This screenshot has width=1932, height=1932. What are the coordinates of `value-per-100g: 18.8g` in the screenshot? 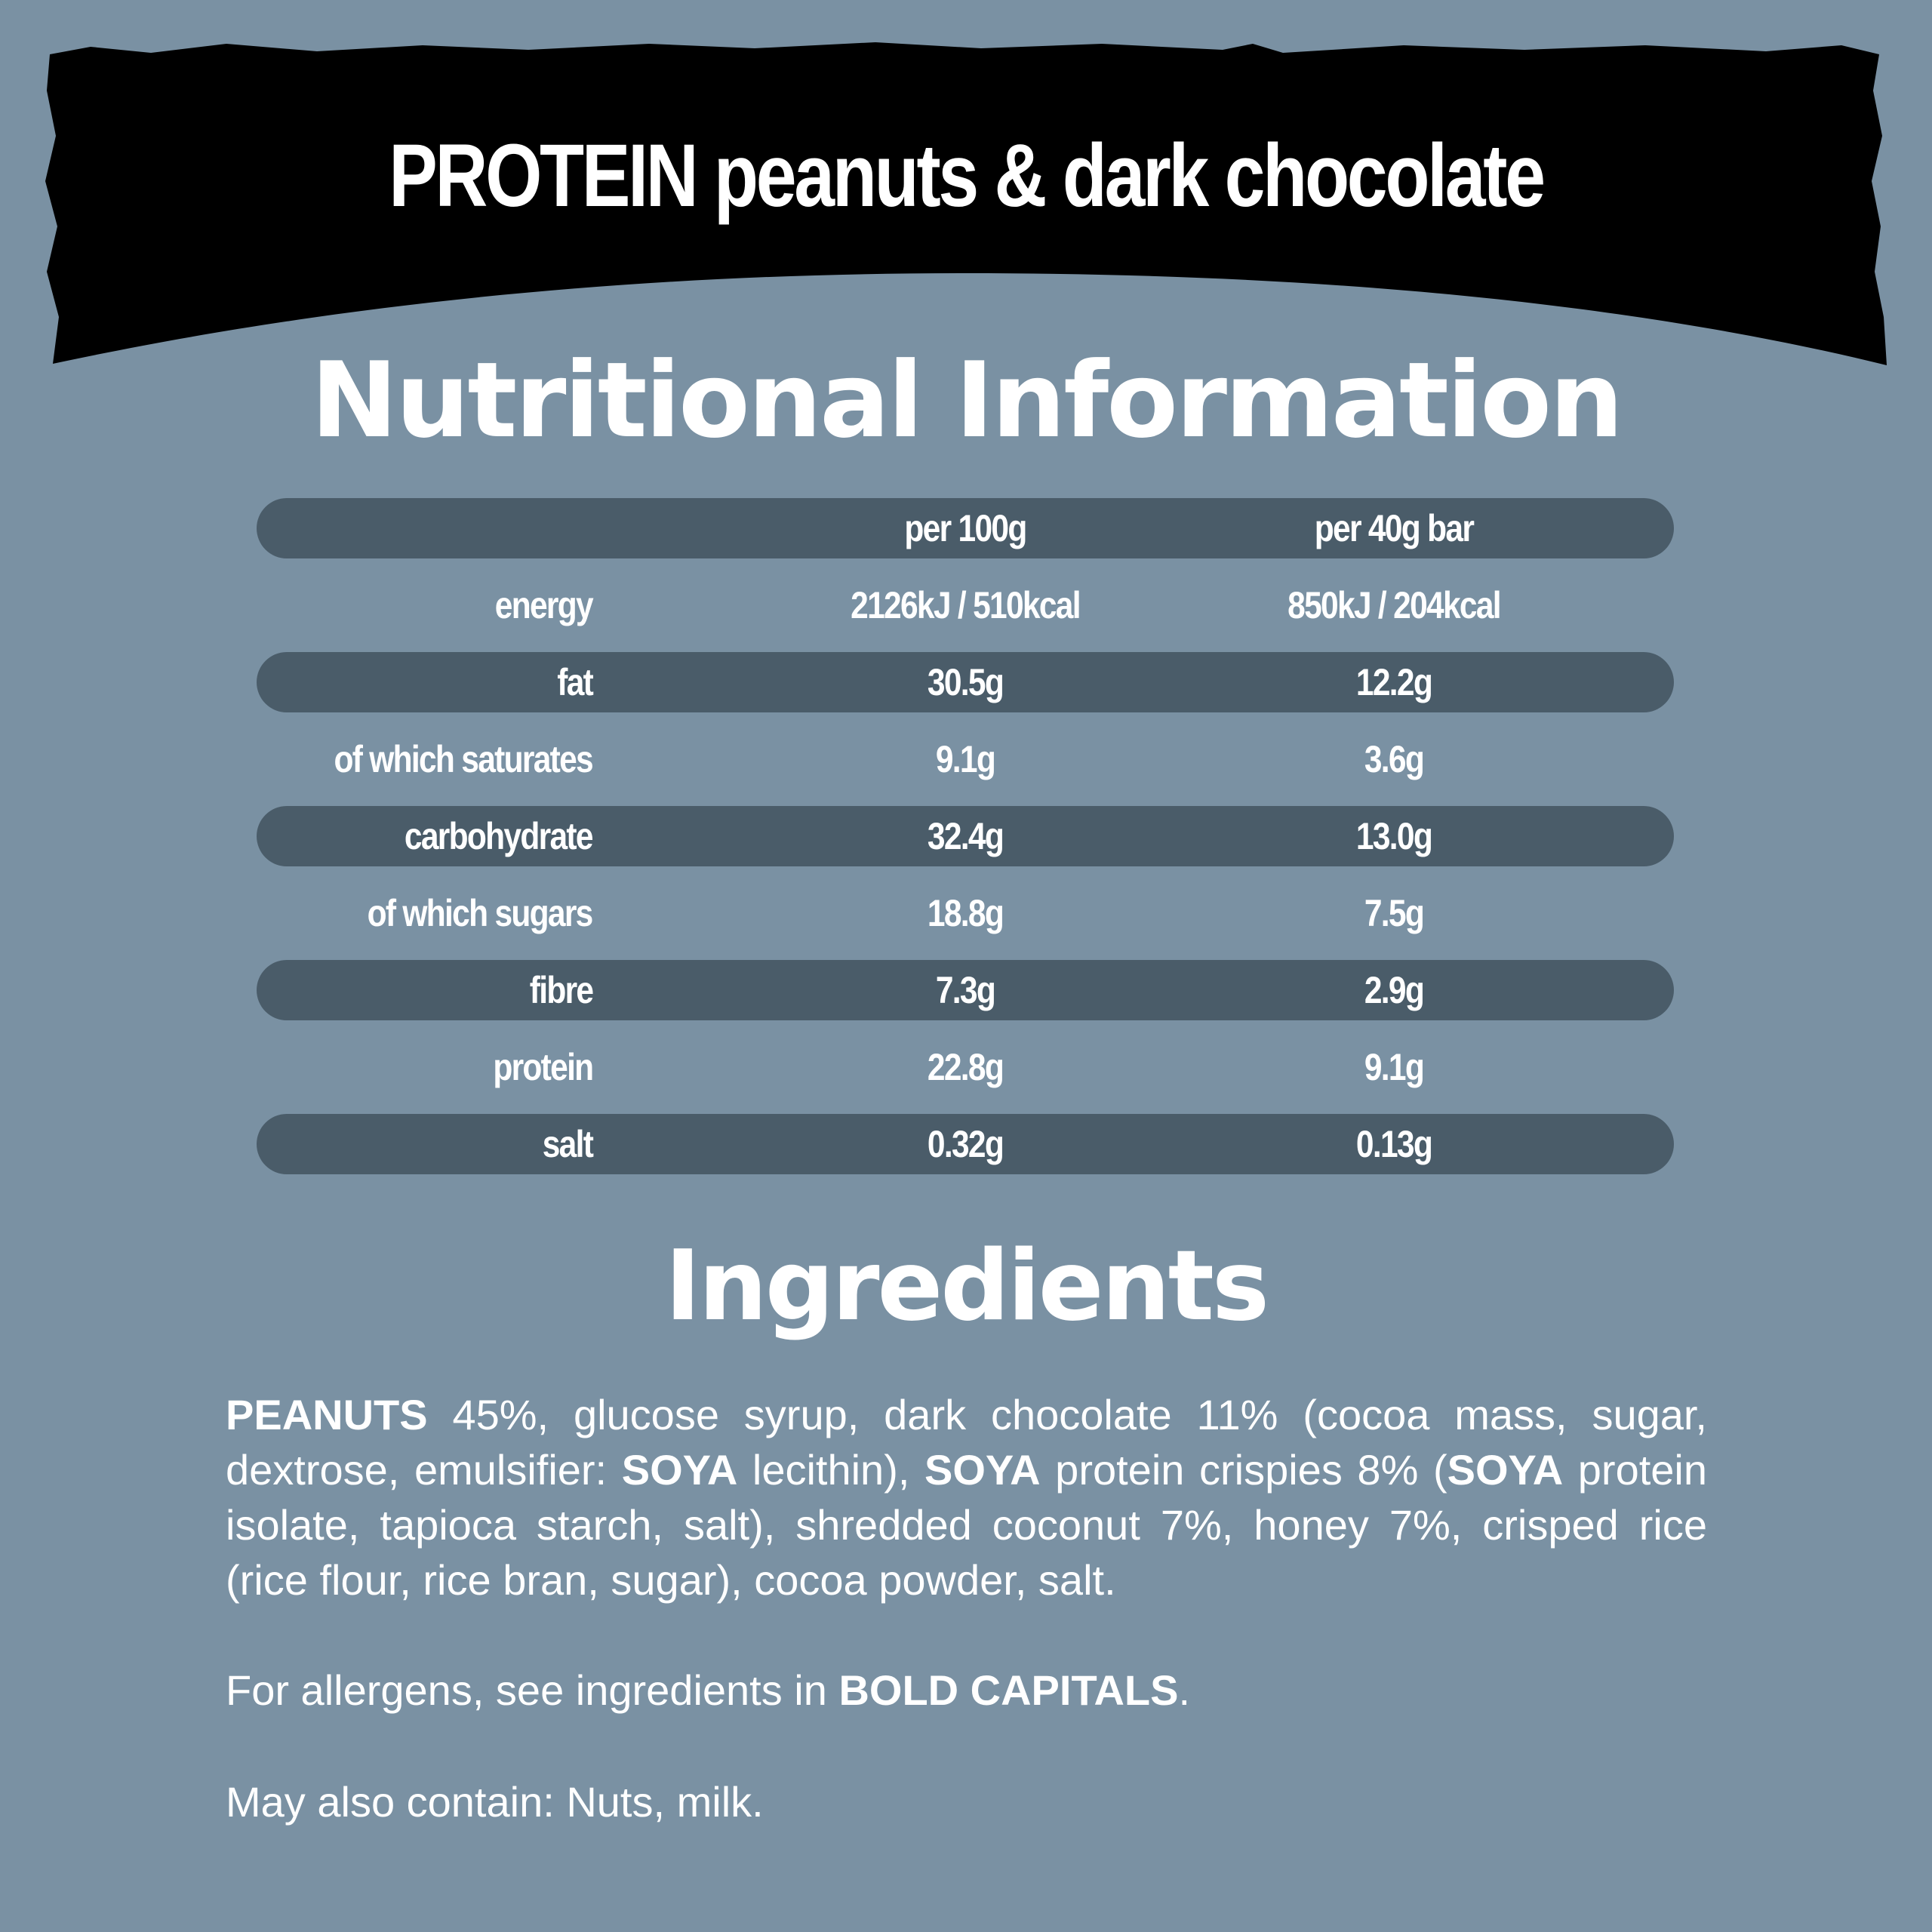 It's located at (965, 913).